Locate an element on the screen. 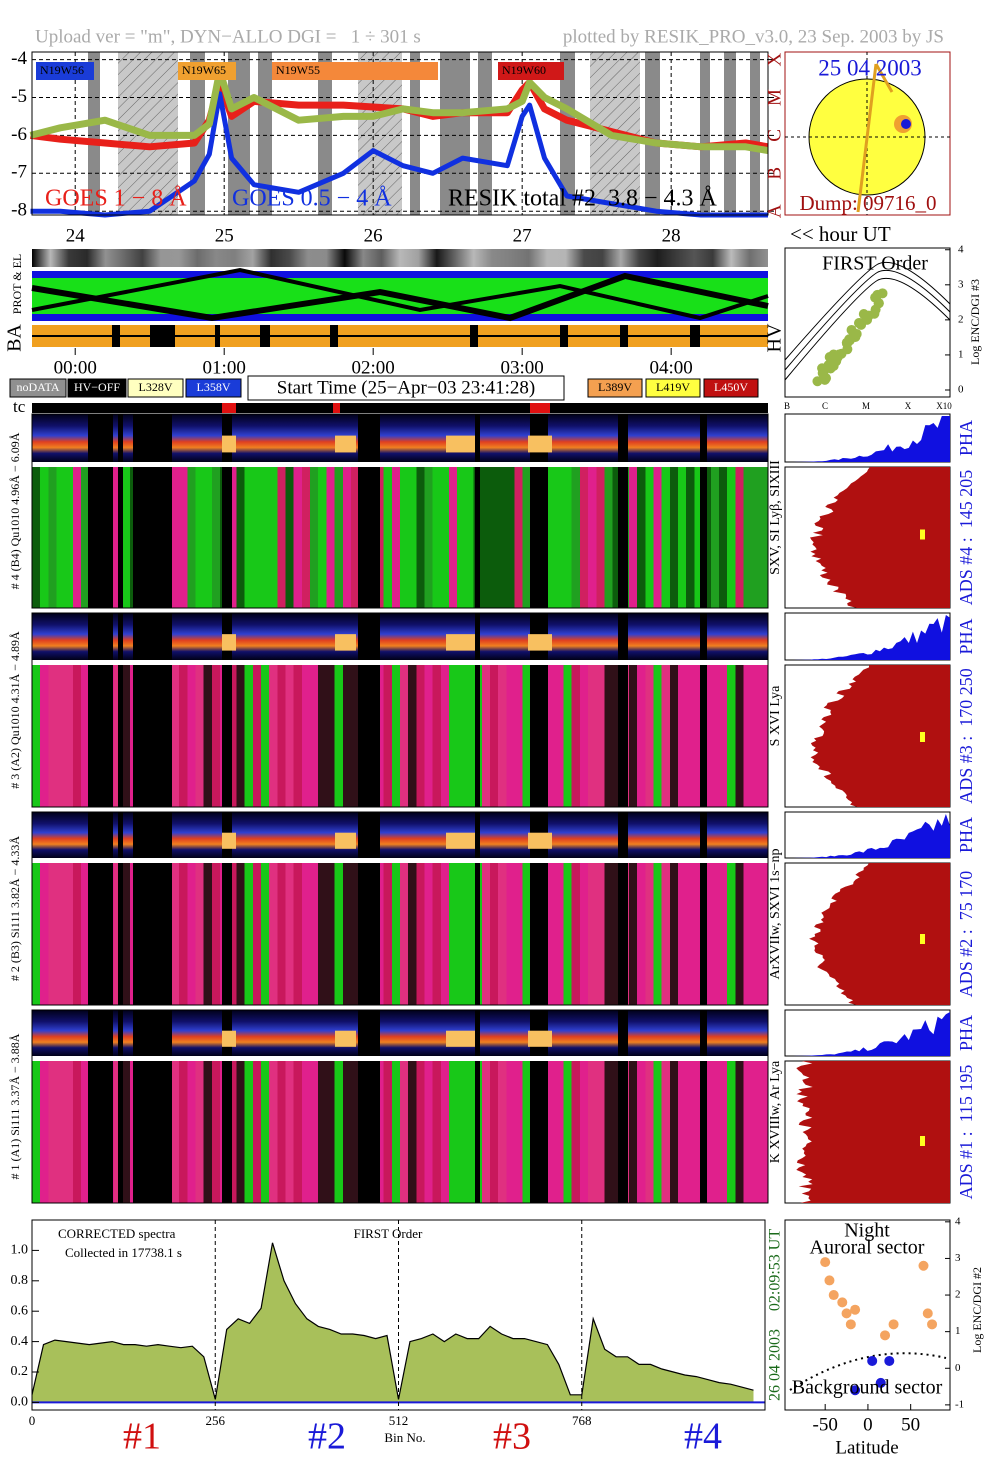  x-category-label: M is located at coordinates (866, 406).